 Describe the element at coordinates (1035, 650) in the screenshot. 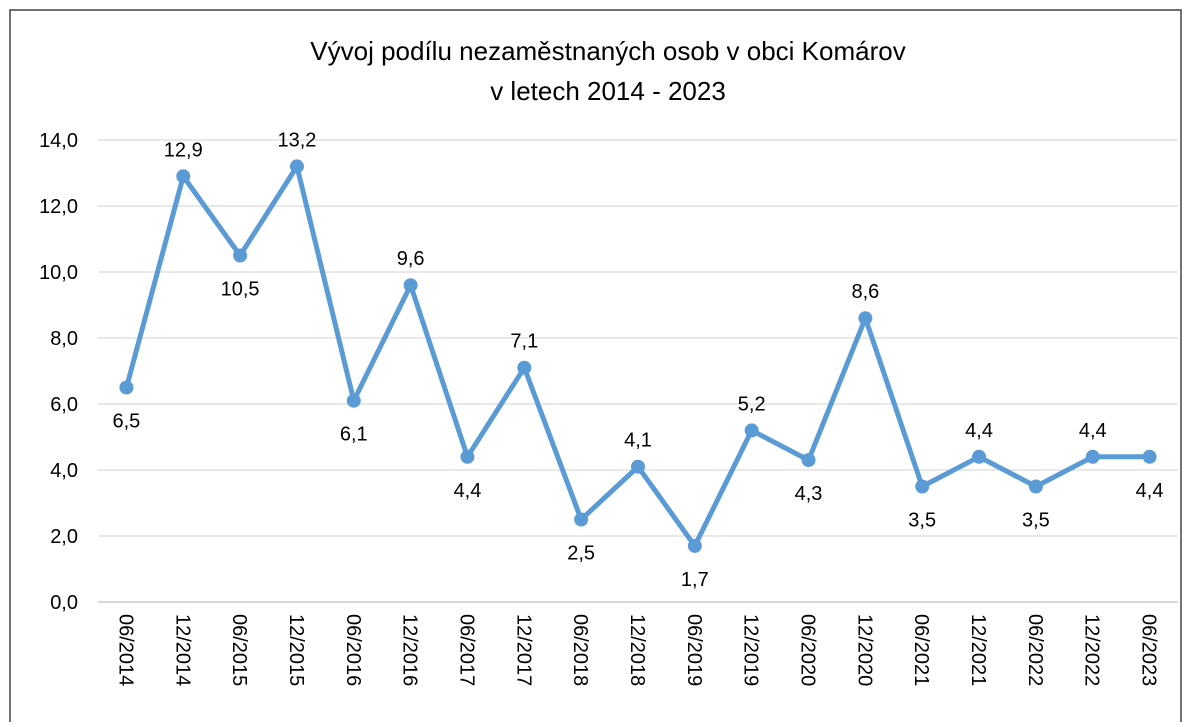

I see `x-tick-label: 06/2022` at that location.